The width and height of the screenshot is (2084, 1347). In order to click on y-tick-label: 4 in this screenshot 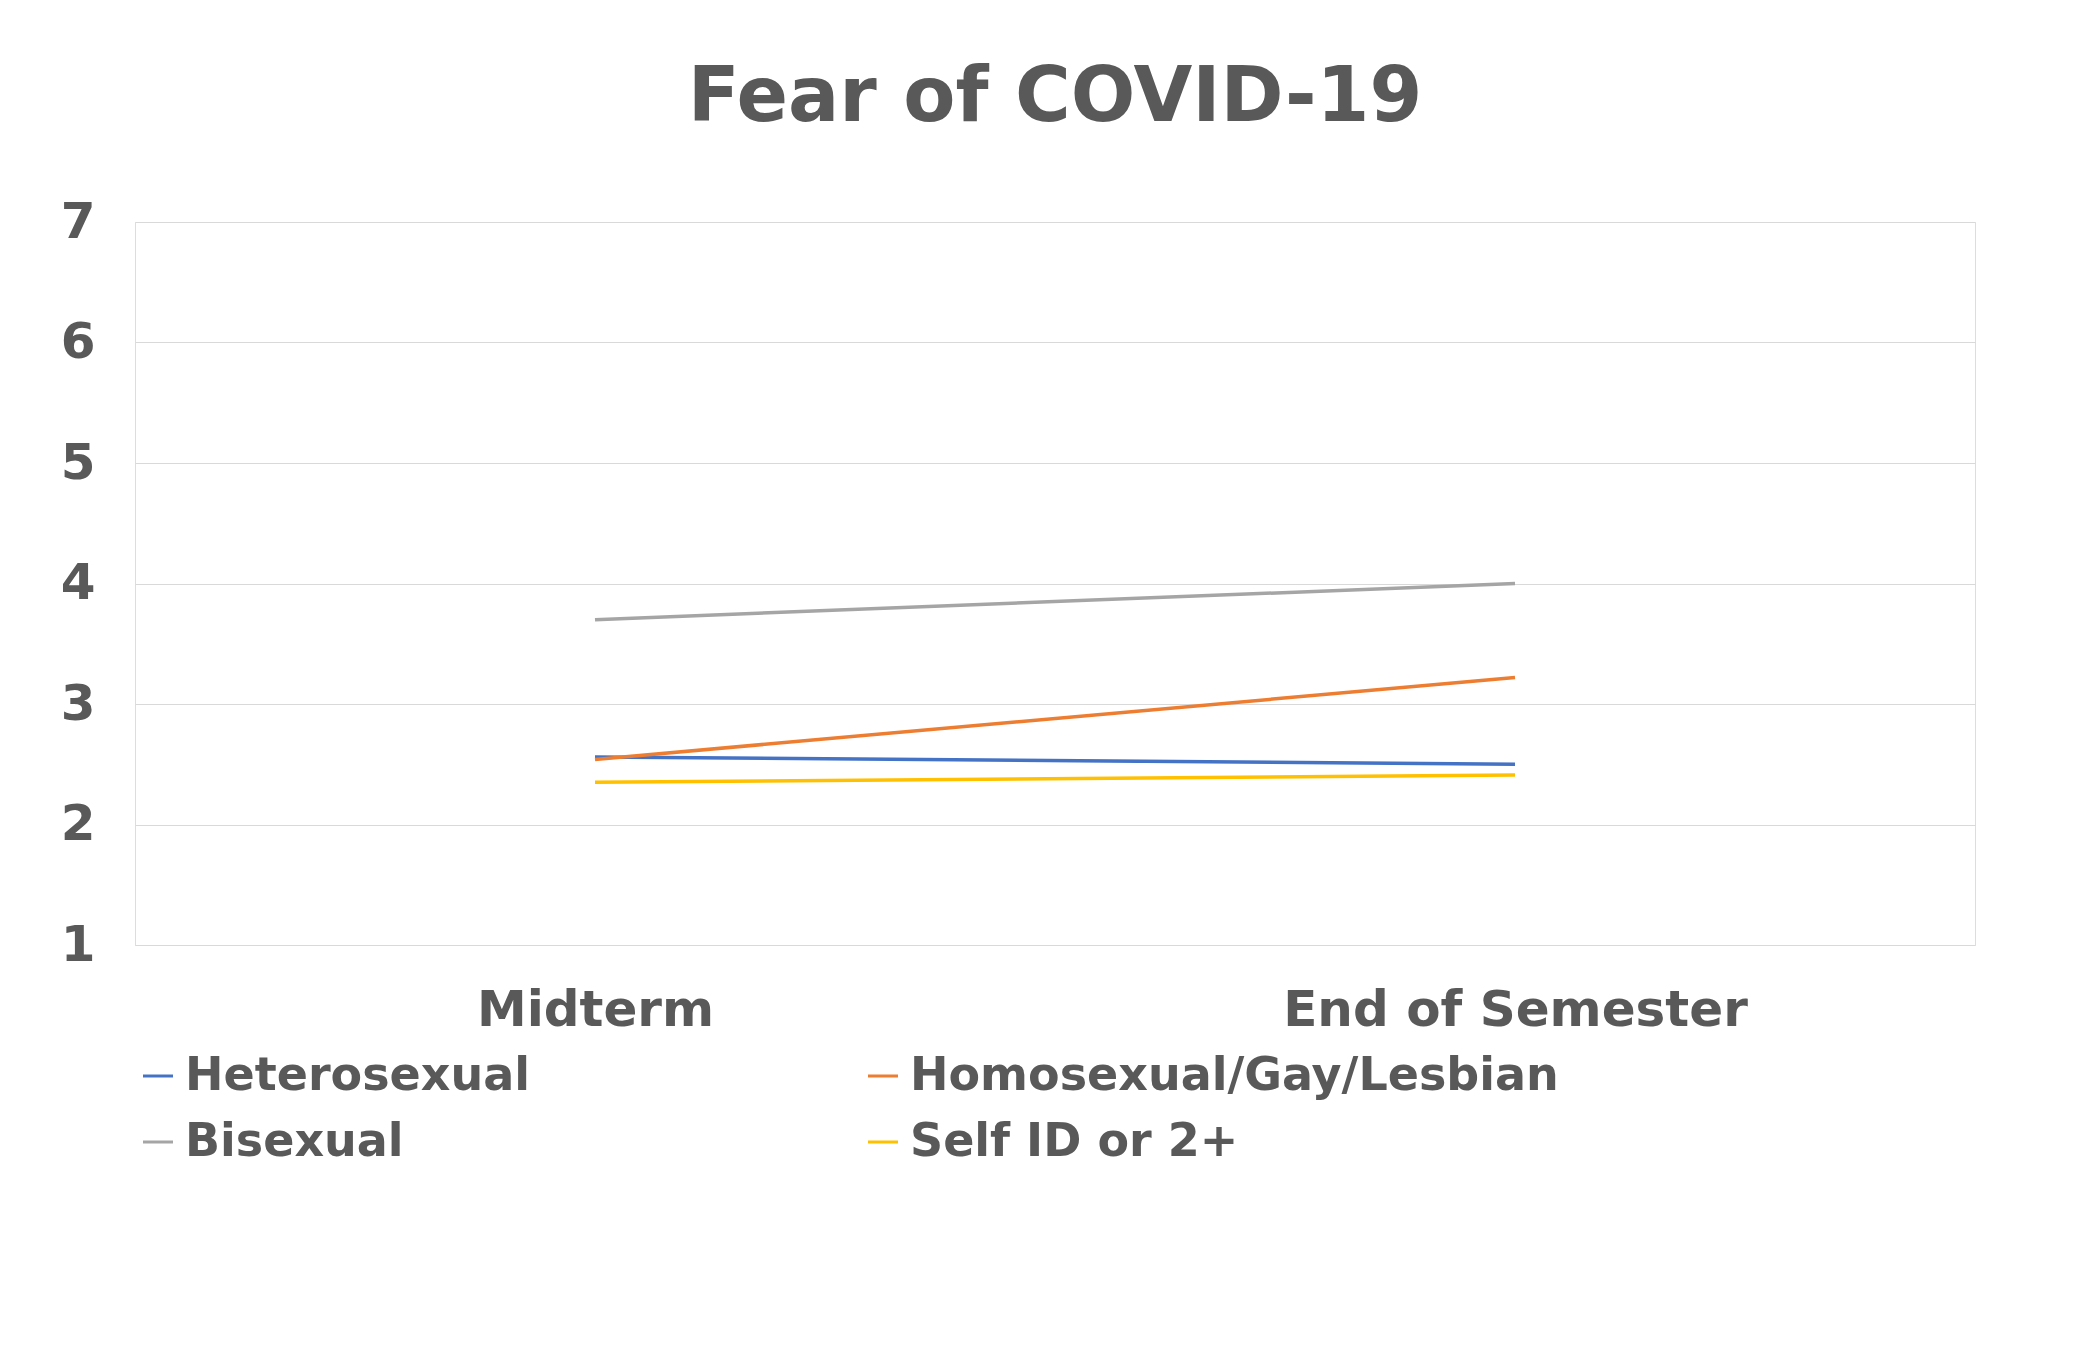, I will do `click(78, 582)`.